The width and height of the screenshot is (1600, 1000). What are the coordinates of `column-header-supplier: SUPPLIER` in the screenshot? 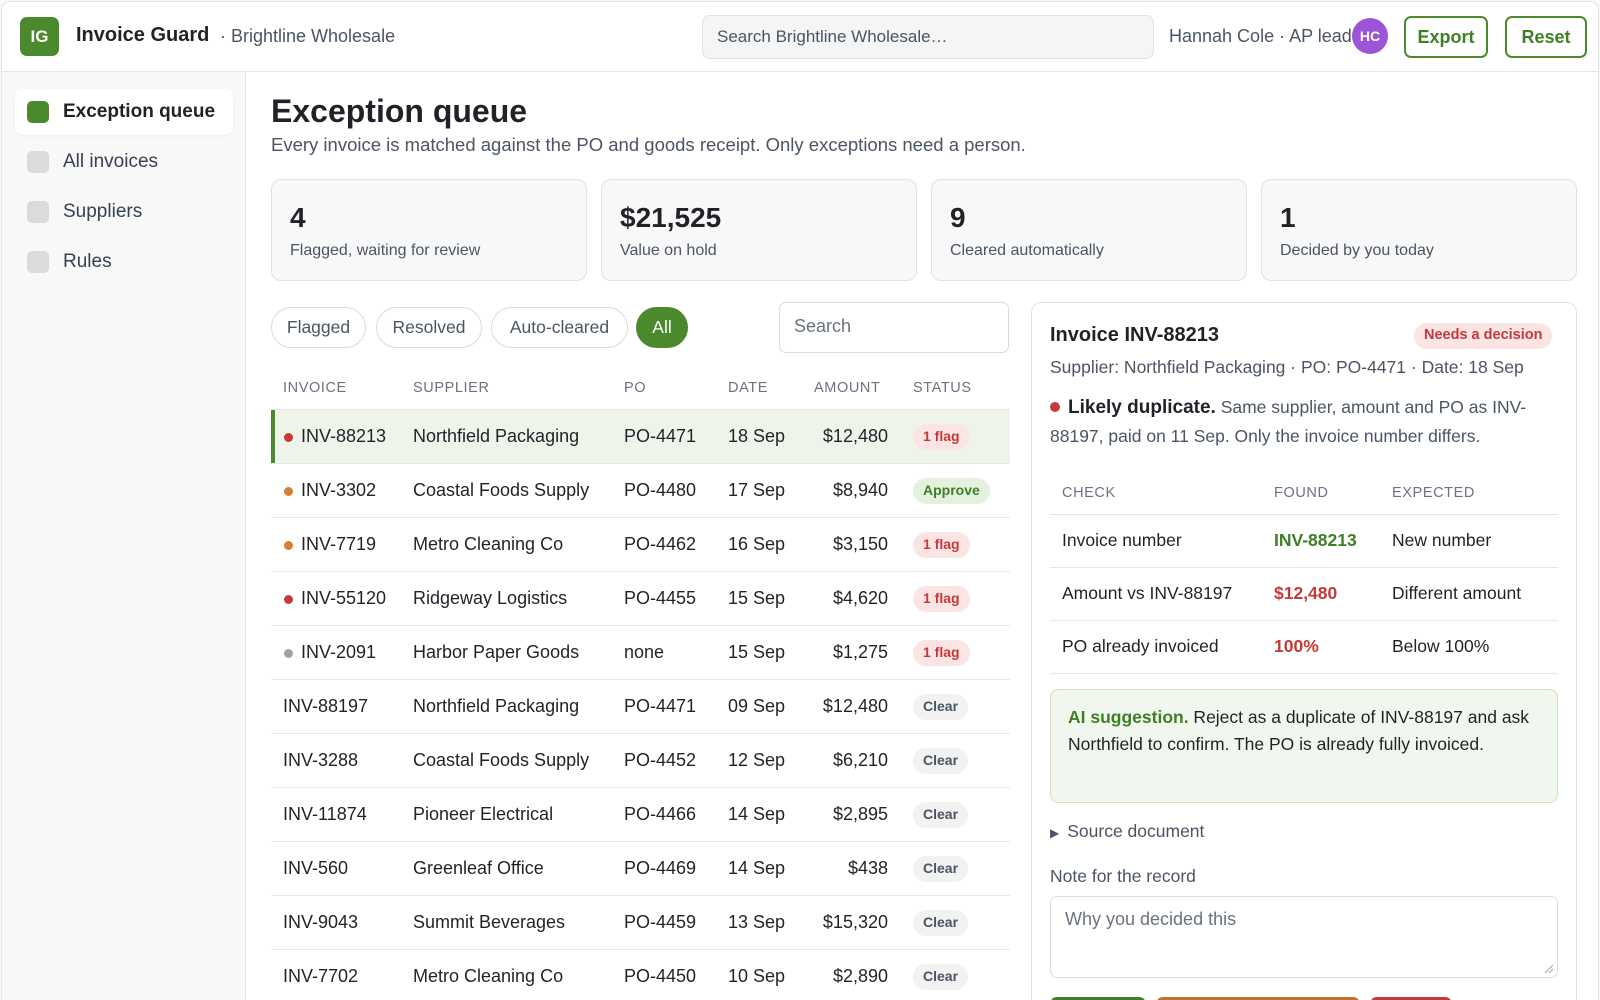 It's located at (451, 388).